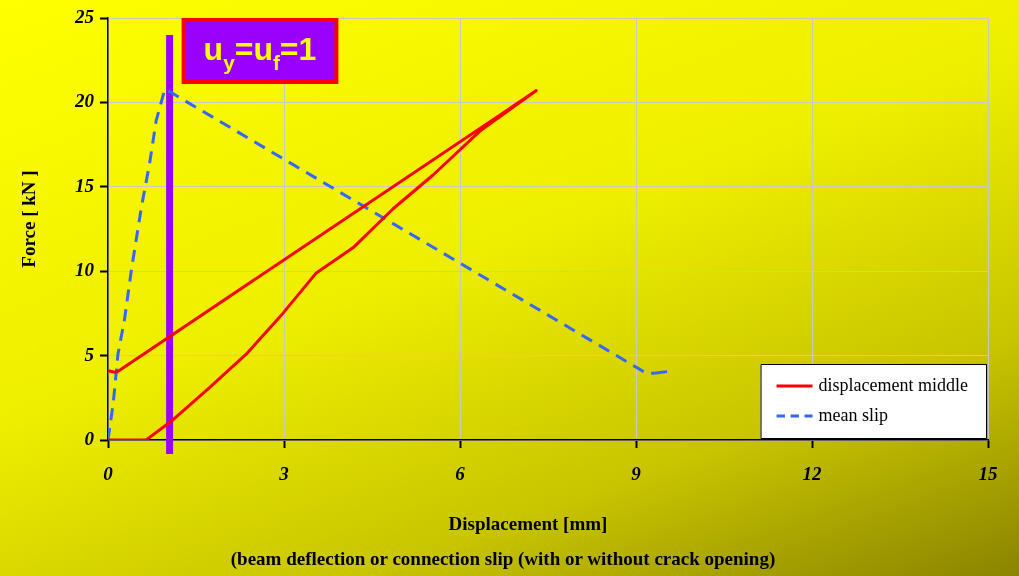 The height and width of the screenshot is (576, 1019). I want to click on legend-label: mean slip, so click(853, 414).